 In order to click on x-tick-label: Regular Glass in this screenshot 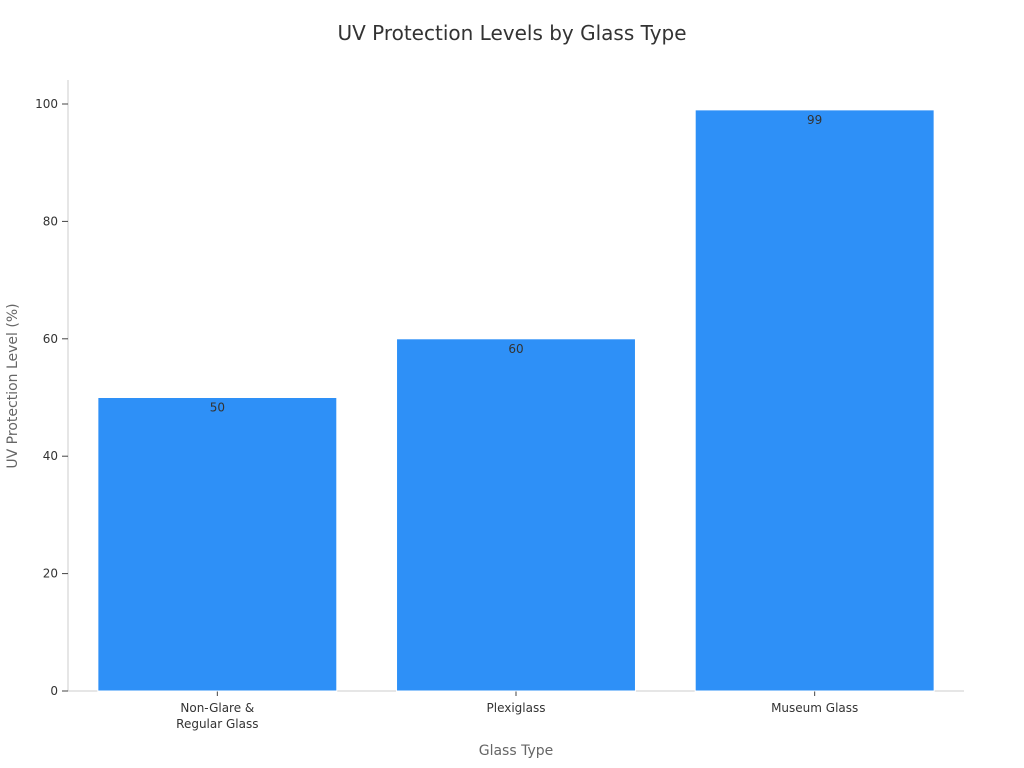, I will do `click(217, 724)`.